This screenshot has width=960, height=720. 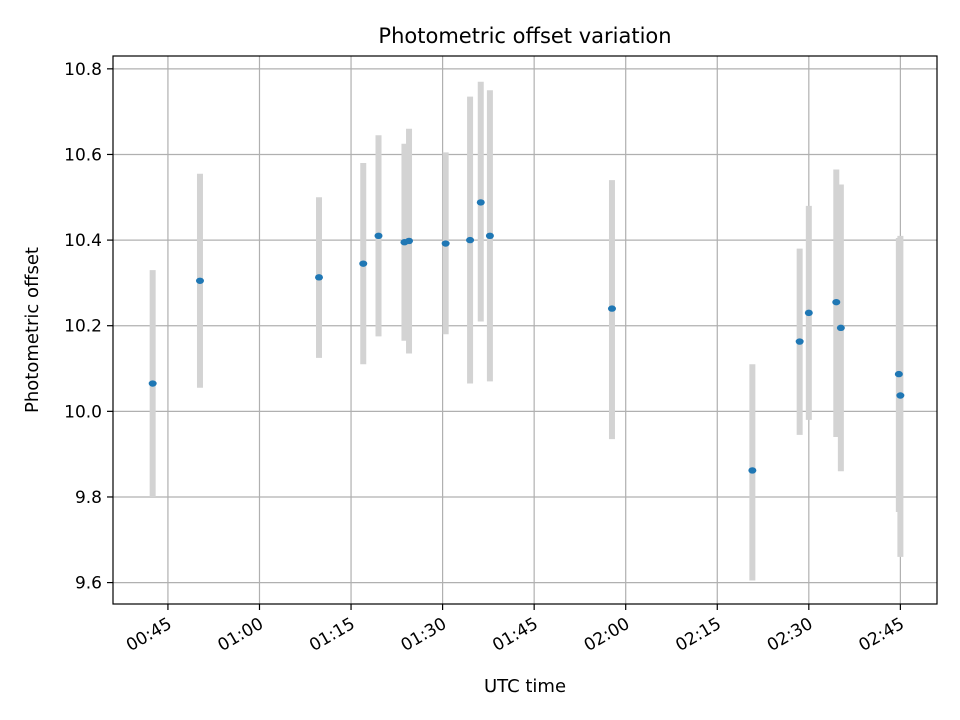 I want to click on x-tick-label: 02:15, so click(x=698, y=635).